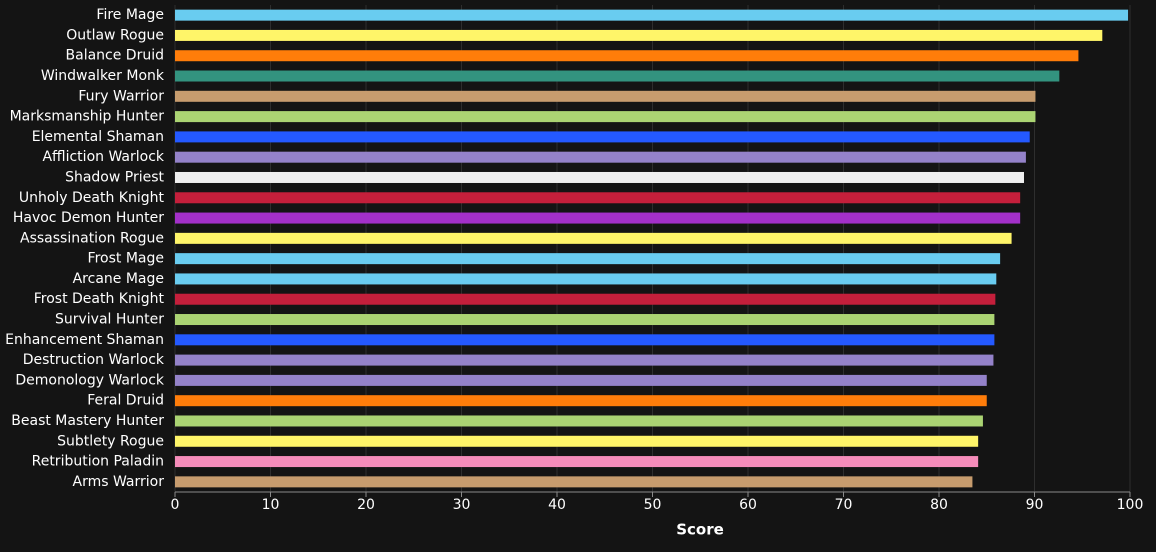 This screenshot has height=552, width=1156. I want to click on y-tick-label: Outlaw Rogue, so click(115, 35).